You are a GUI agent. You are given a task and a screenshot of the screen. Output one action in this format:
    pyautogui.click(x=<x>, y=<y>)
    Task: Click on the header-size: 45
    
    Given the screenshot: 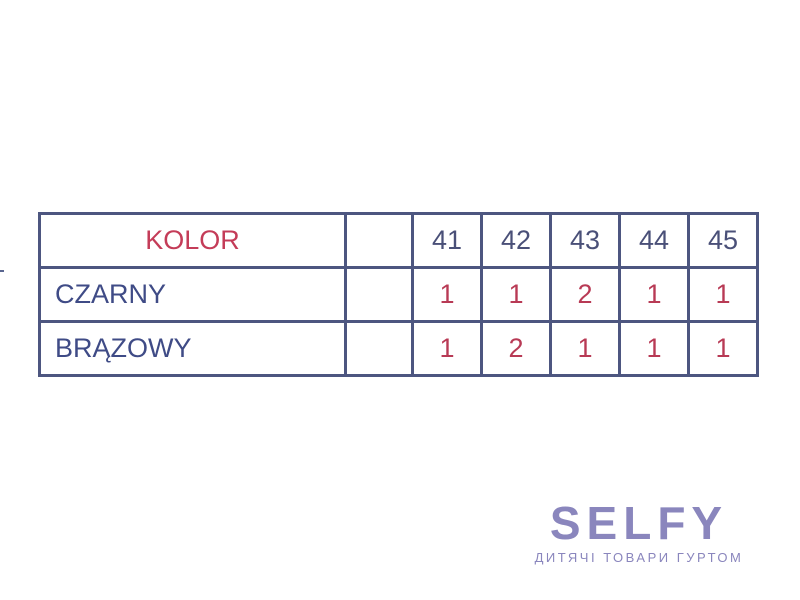 What is the action you would take?
    pyautogui.click(x=723, y=240)
    